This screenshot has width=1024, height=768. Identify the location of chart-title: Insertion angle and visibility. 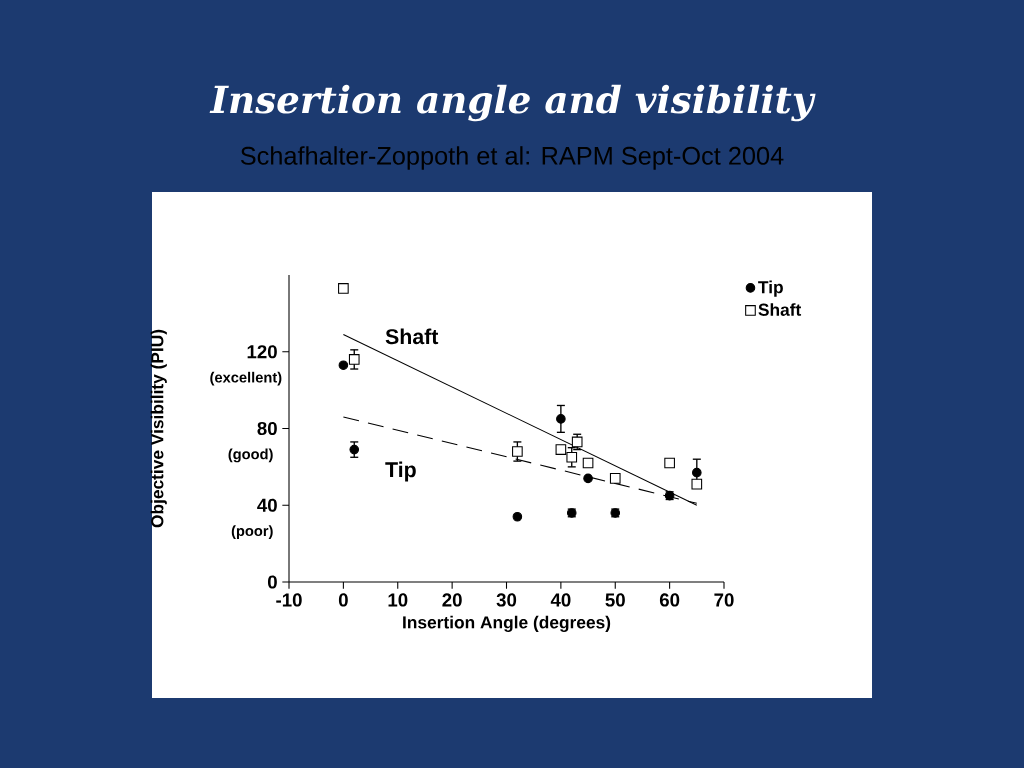
(512, 103).